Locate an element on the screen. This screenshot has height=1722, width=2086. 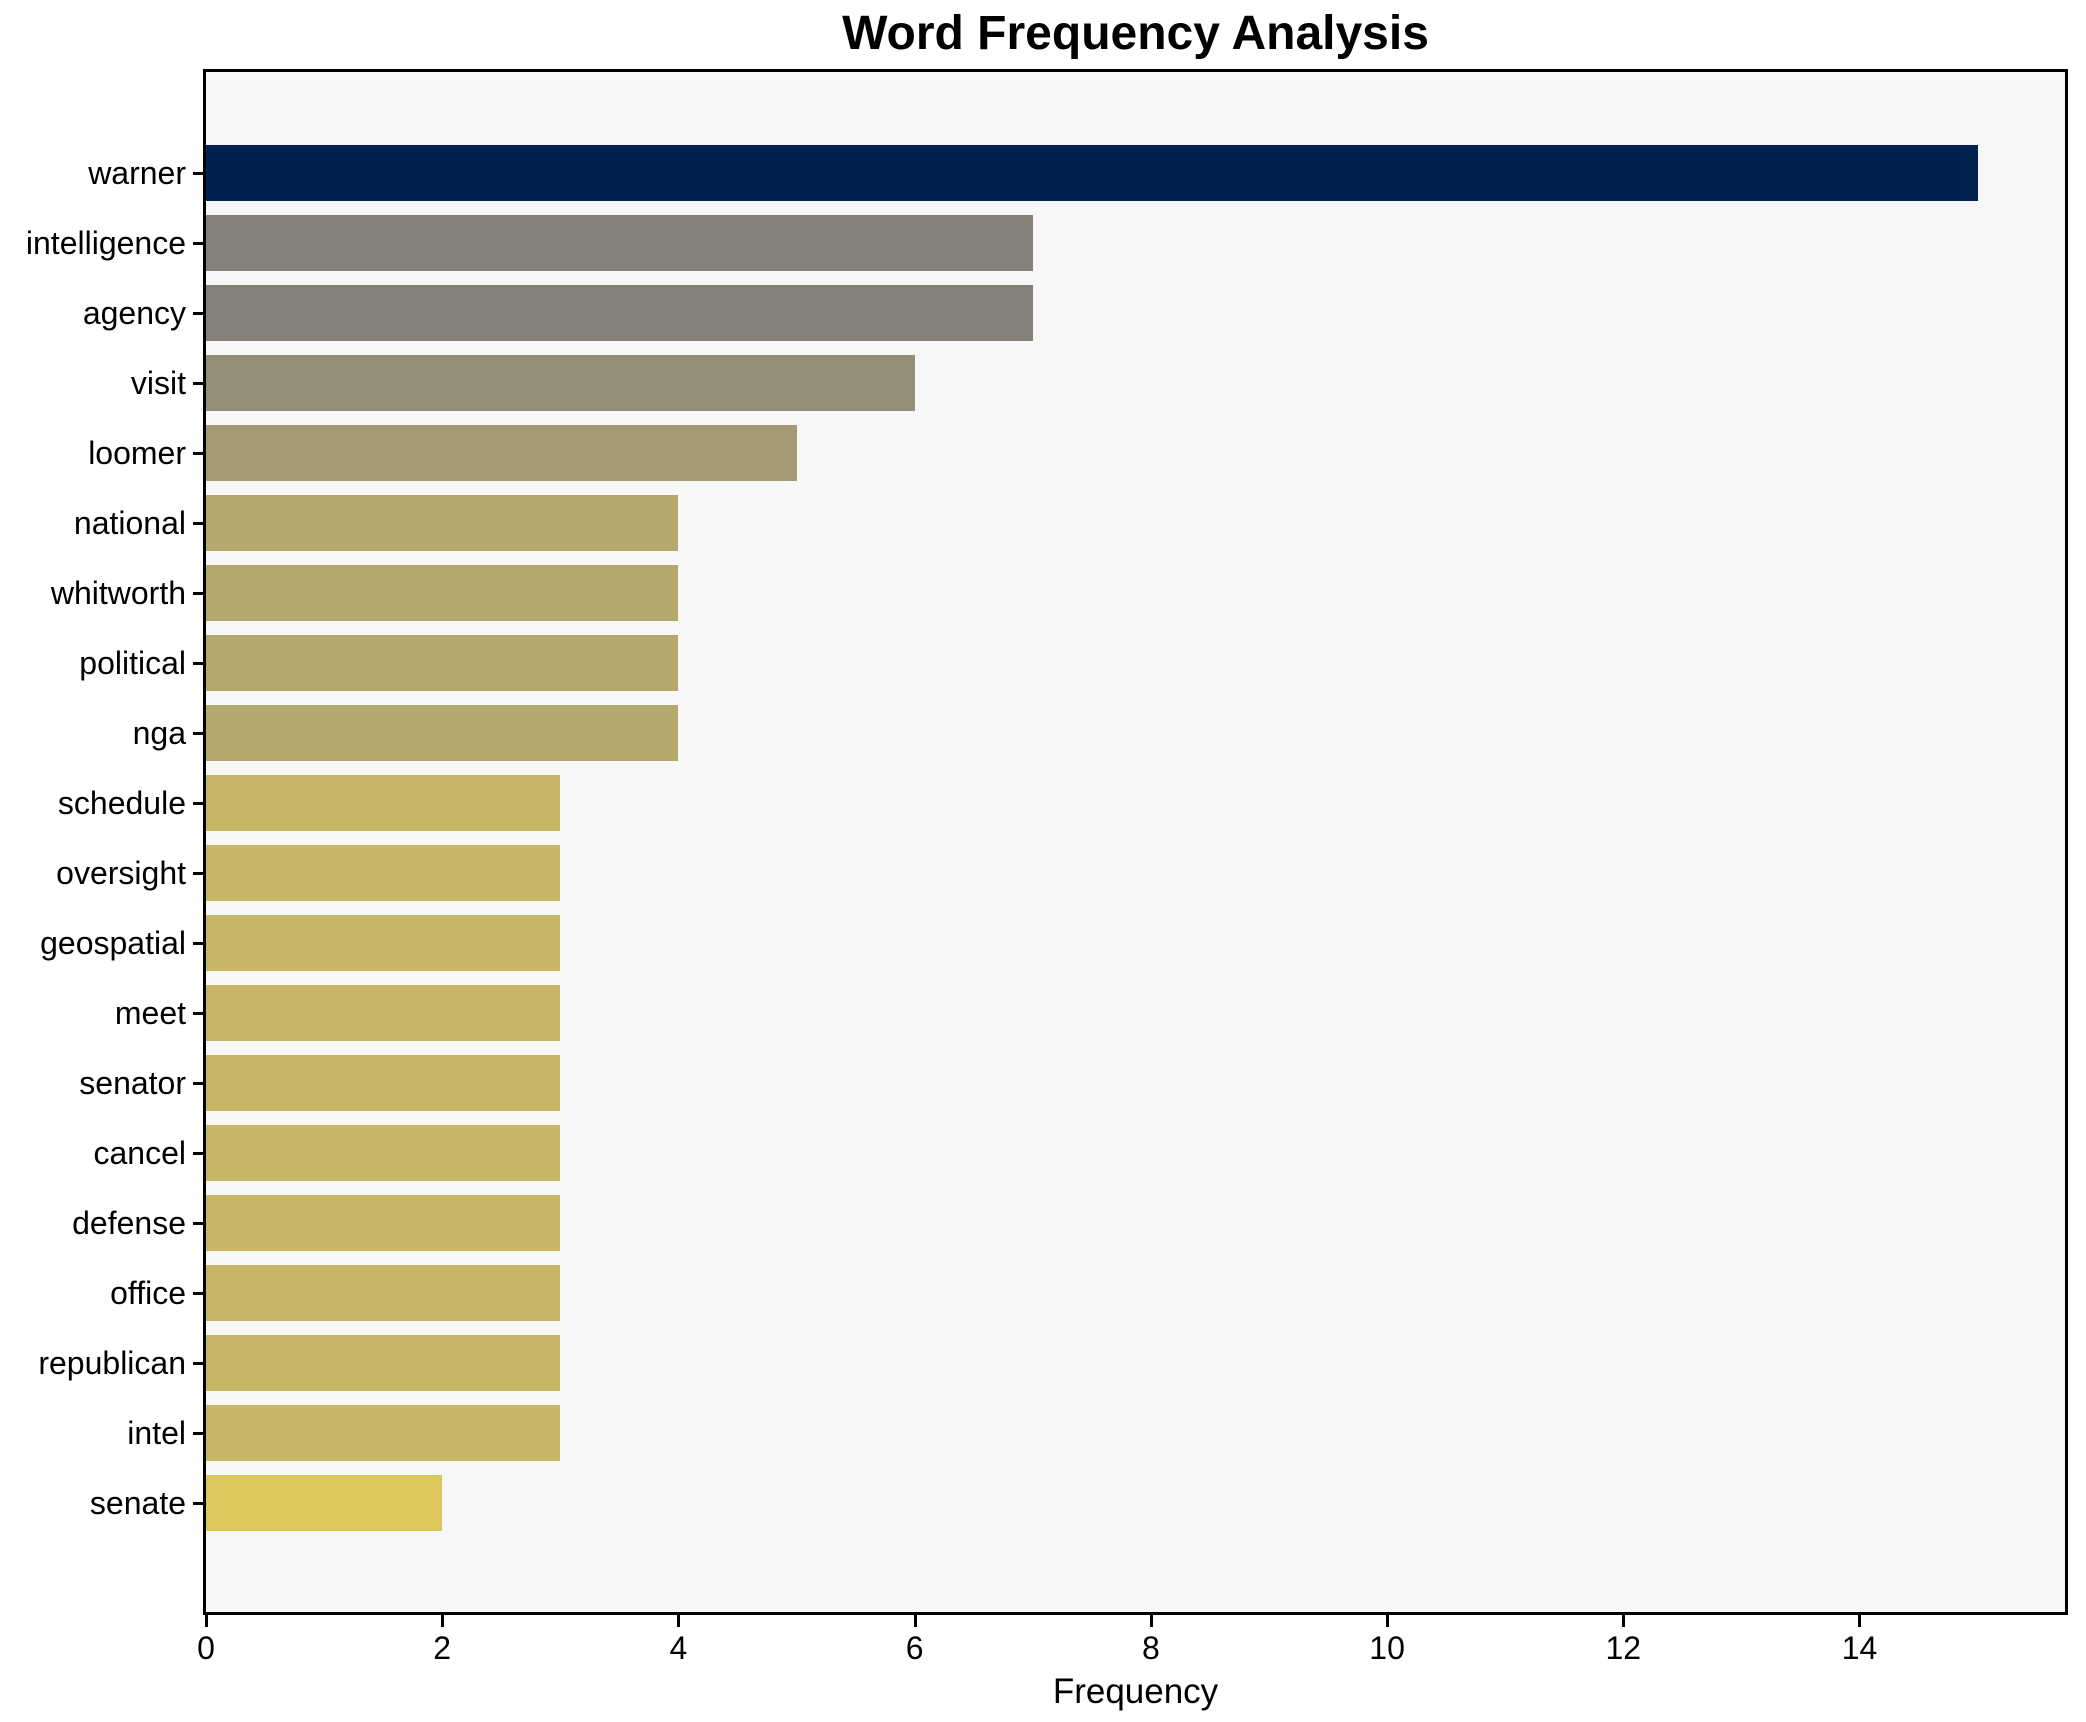
y-tick-label: meet is located at coordinates (150, 1013).